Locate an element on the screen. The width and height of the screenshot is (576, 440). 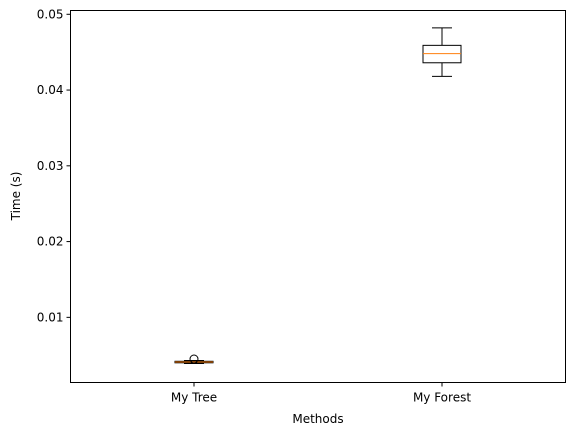
outlier-point is located at coordinates (194, 359).